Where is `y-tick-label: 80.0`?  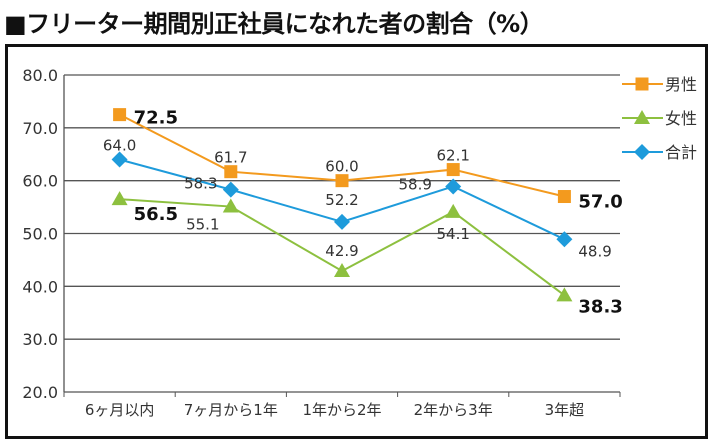
y-tick-label: 80.0 is located at coordinates (40, 75).